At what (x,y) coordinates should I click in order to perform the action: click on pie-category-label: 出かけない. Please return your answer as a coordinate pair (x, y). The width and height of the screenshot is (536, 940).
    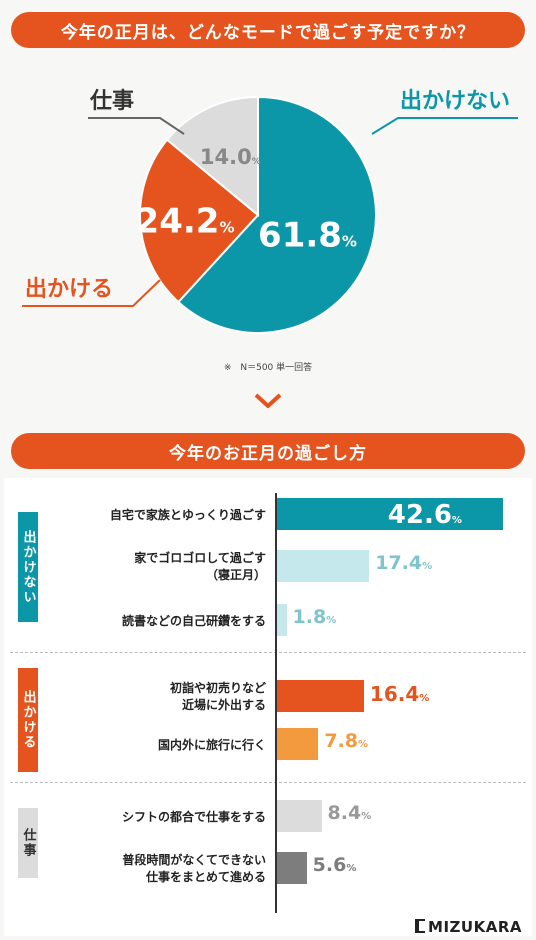
    Looking at the image, I should click on (455, 101).